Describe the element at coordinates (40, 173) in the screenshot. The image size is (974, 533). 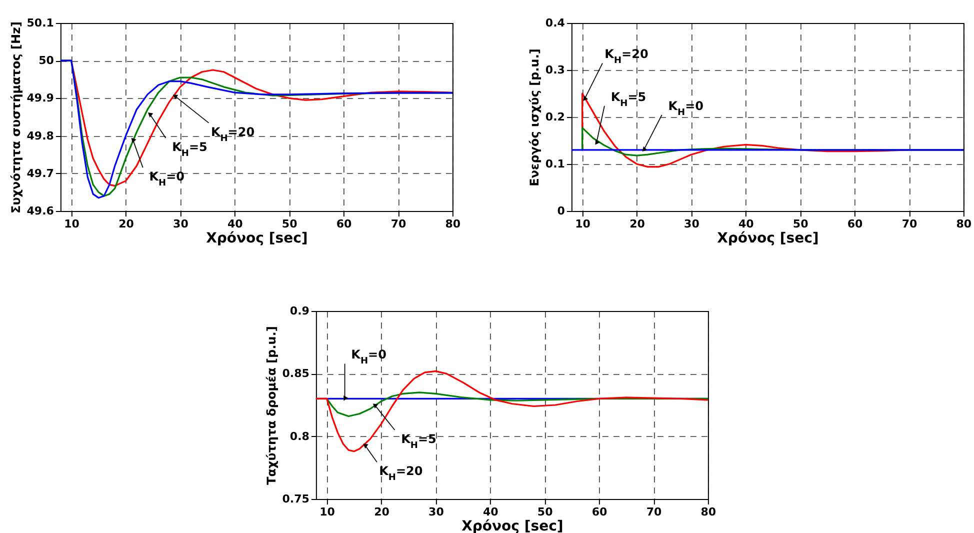
I see `y-tick-label: 49.7` at that location.